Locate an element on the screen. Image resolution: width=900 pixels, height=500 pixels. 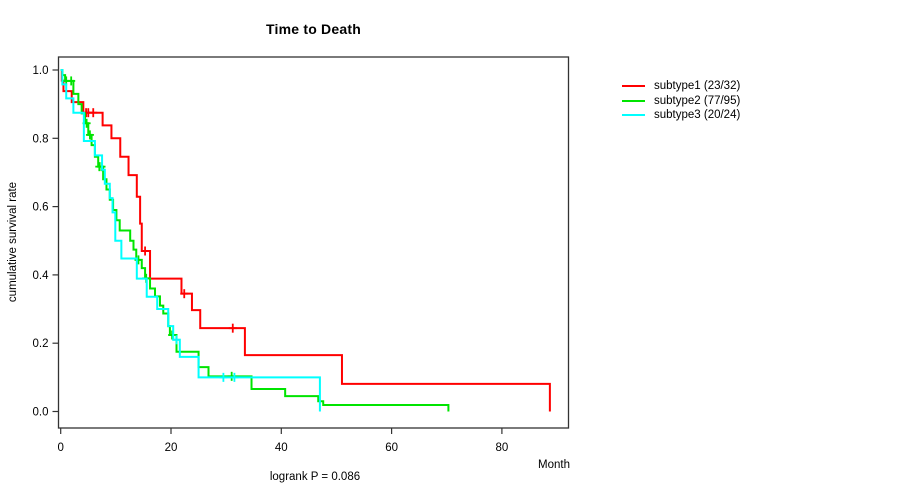
chart-title: Time to Death is located at coordinates (313, 29).